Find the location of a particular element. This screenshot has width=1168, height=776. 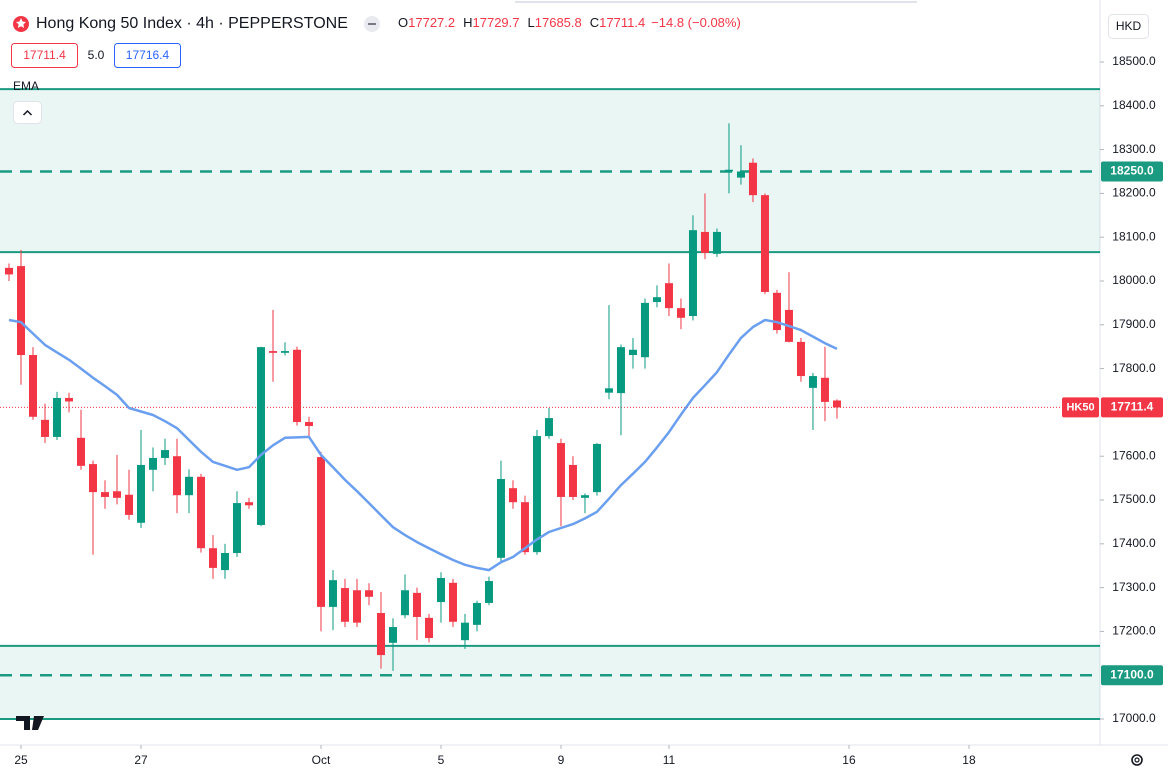

ohlc-value: 17727.2 is located at coordinates (431, 22).